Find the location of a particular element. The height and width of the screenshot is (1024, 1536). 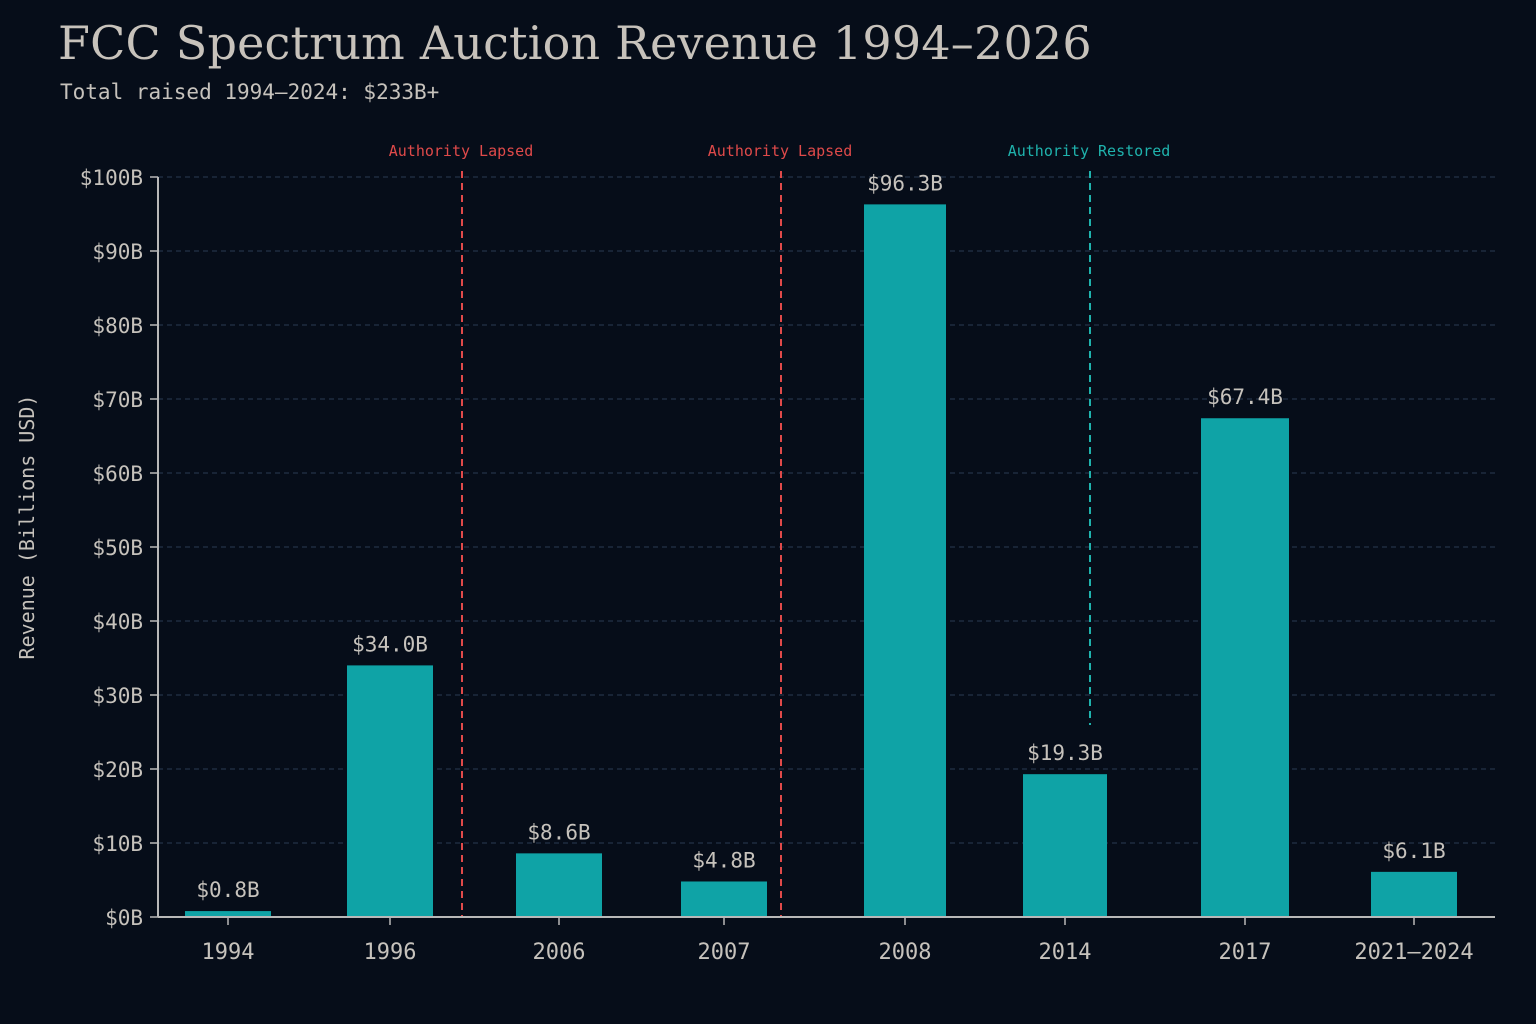

x-tick-label: 2006 is located at coordinates (559, 952).